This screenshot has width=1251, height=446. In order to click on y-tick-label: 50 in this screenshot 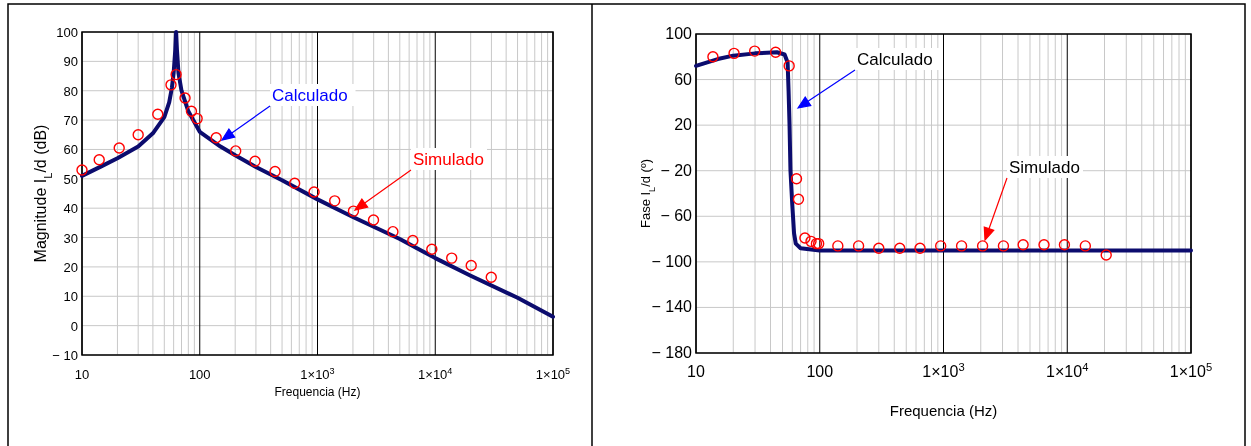, I will do `click(70, 179)`.